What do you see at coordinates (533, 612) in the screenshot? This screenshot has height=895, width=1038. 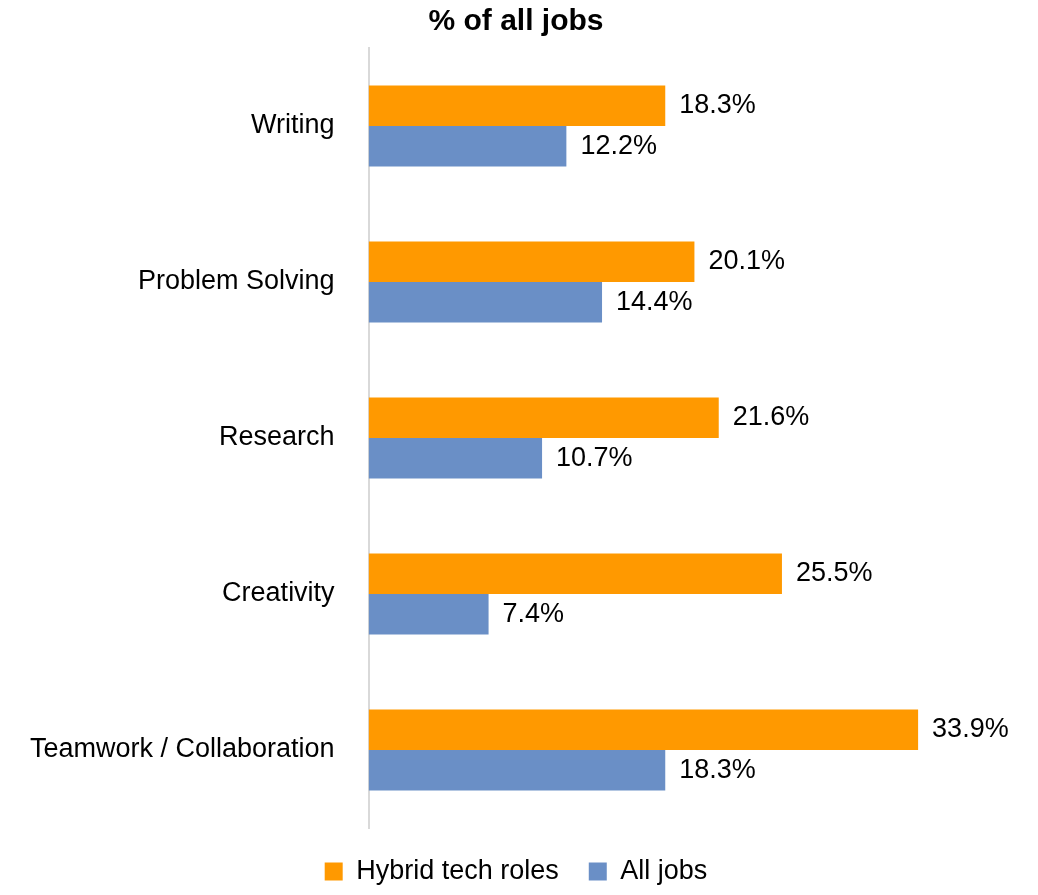 I see `data-label: 7.4%` at bounding box center [533, 612].